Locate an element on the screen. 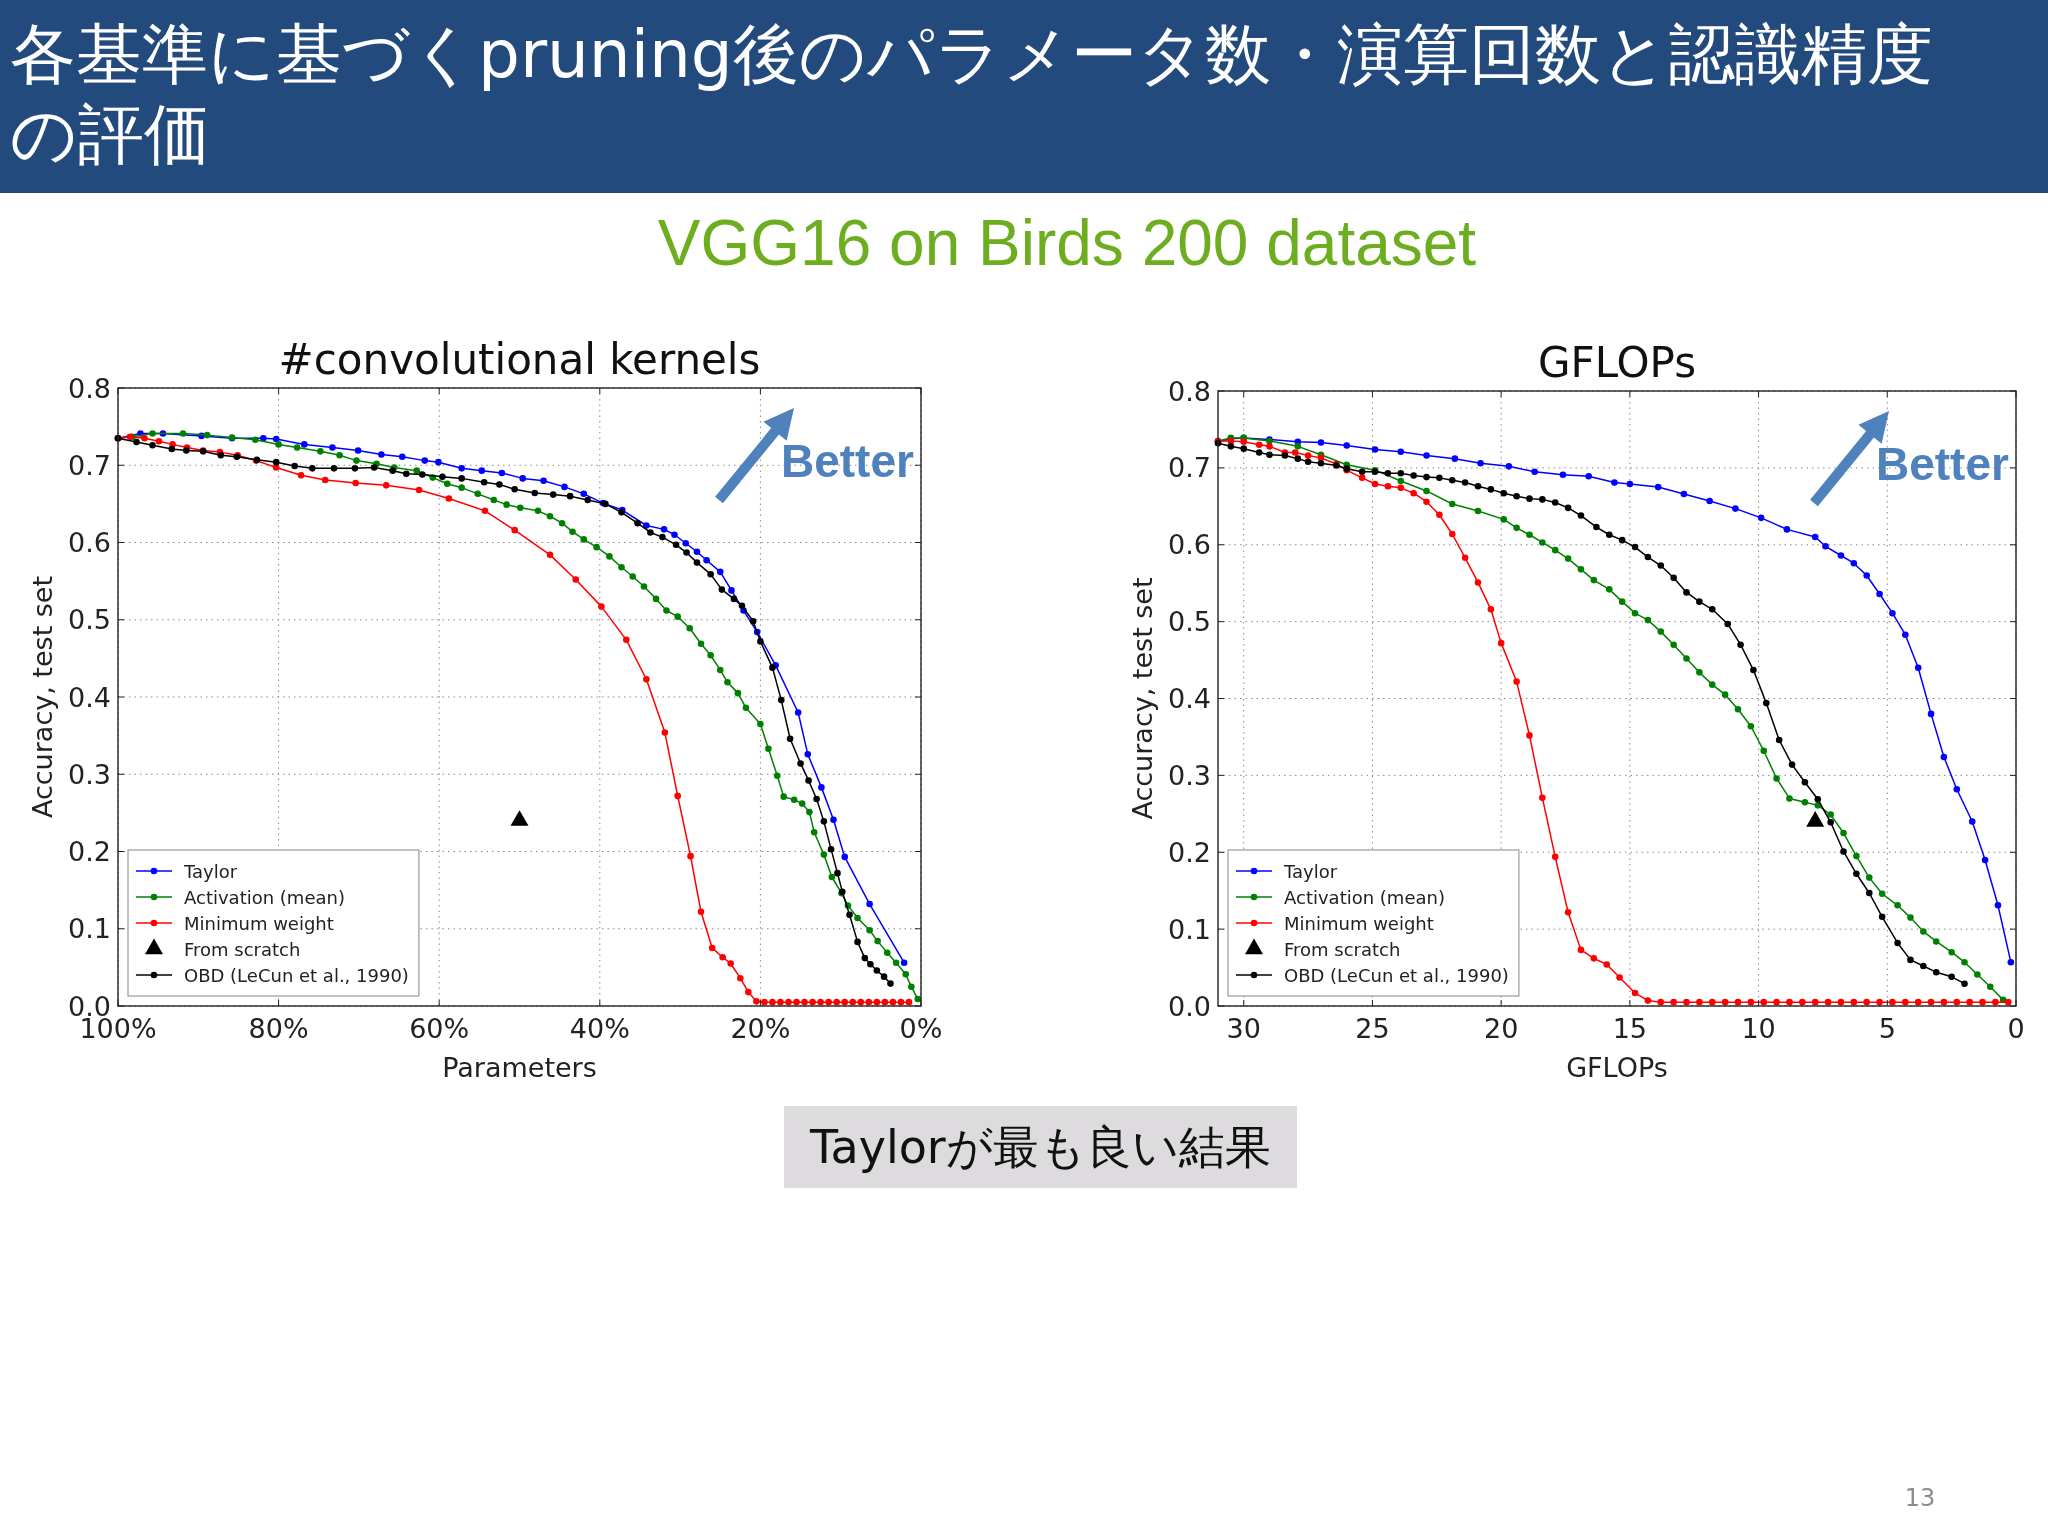 This screenshot has width=2048, height=1536. x-tick-label: 20% is located at coordinates (760, 1028).